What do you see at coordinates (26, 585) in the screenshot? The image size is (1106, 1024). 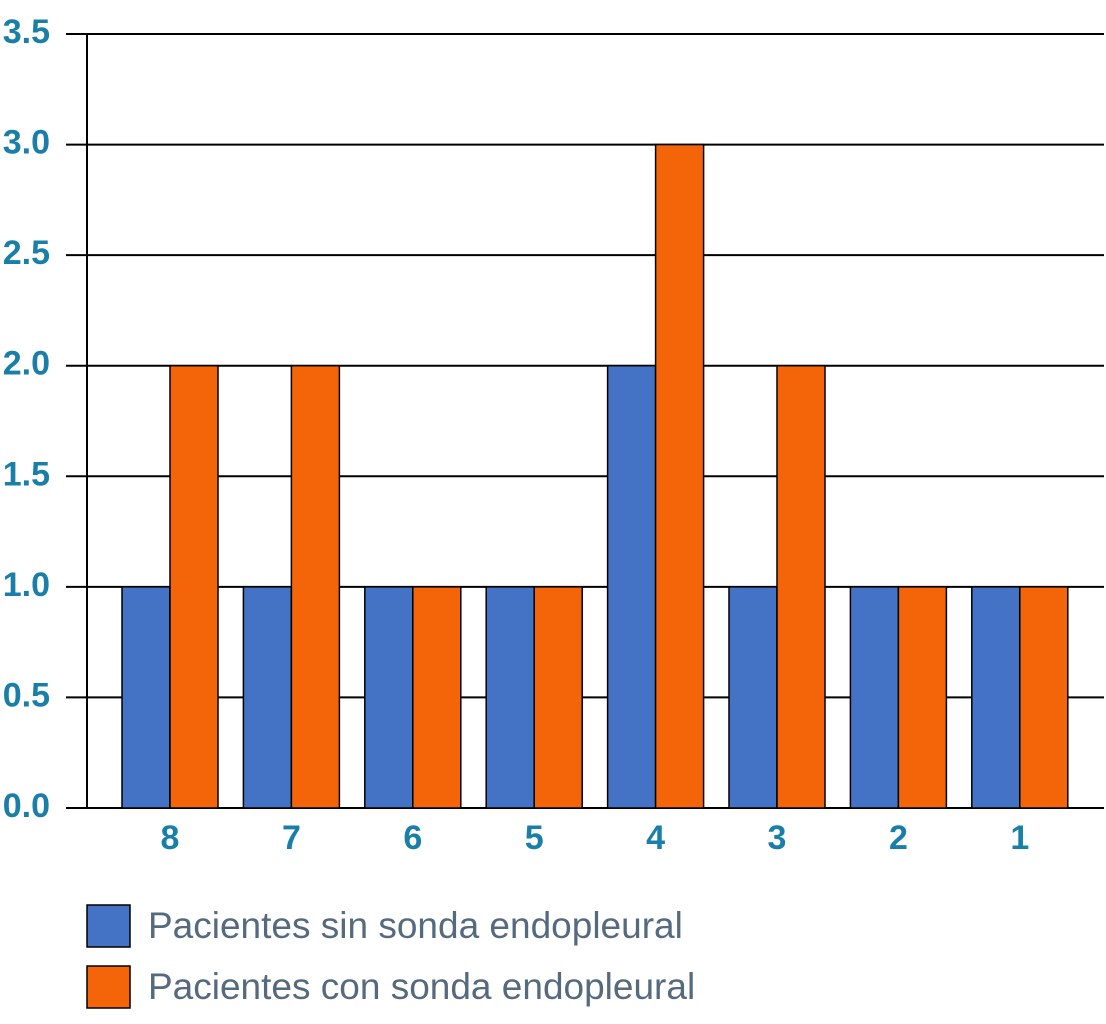 I see `y-tick-label: 1.0` at bounding box center [26, 585].